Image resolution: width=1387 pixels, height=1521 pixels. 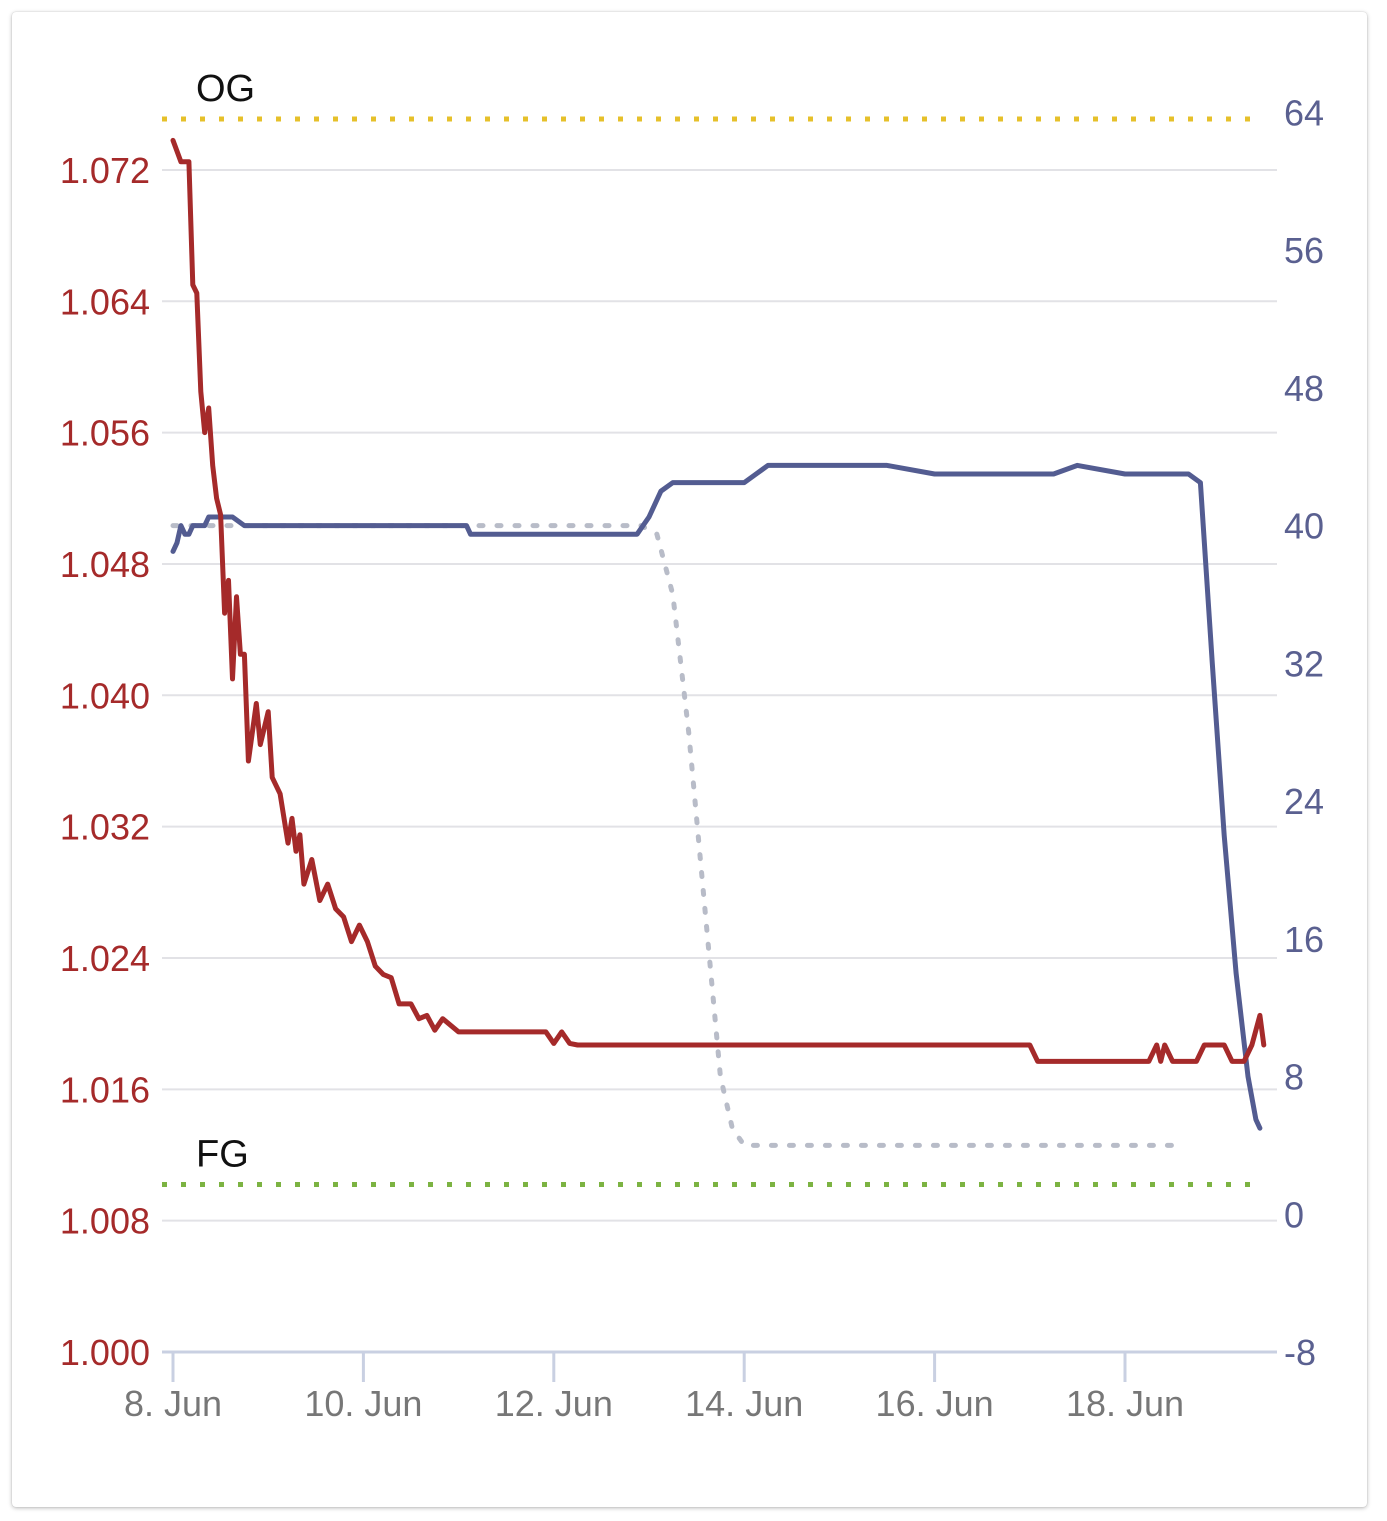 What do you see at coordinates (105, 170) in the screenshot?
I see `y-left-tick-label: 1.072` at bounding box center [105, 170].